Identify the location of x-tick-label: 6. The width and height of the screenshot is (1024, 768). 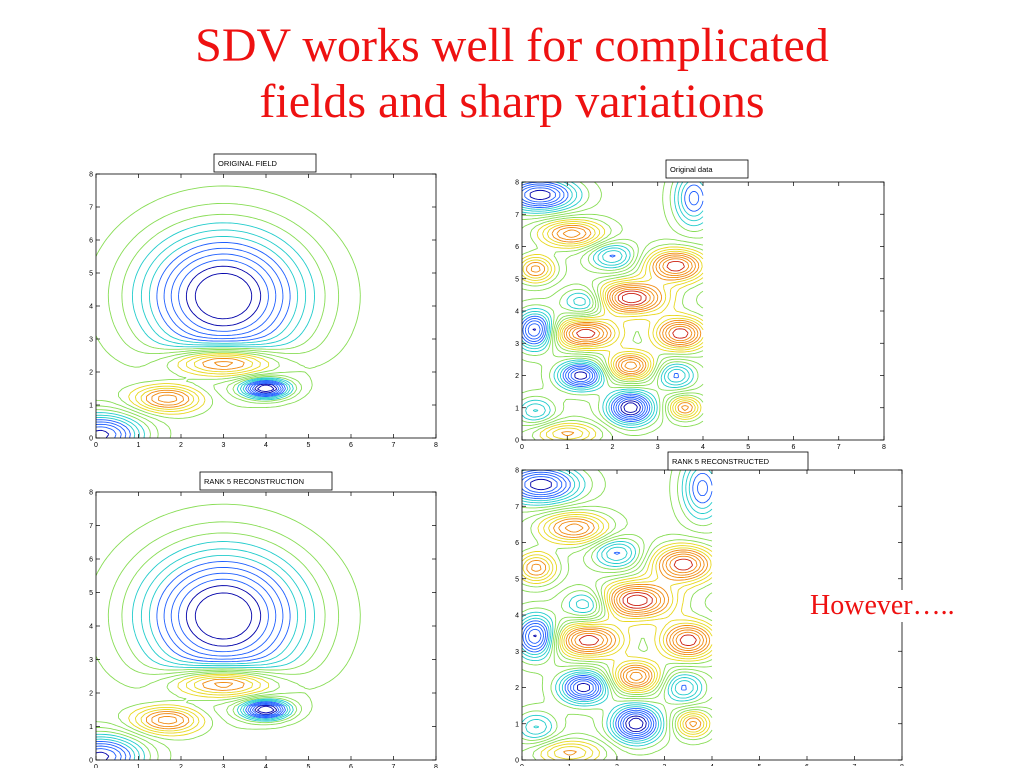
(351, 445).